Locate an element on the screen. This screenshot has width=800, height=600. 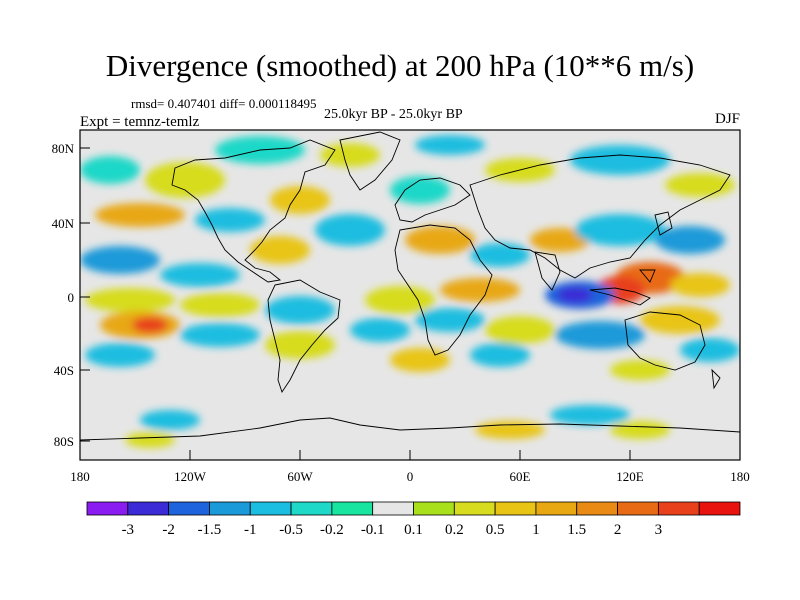
new-zealand-coast is located at coordinates (716, 379).